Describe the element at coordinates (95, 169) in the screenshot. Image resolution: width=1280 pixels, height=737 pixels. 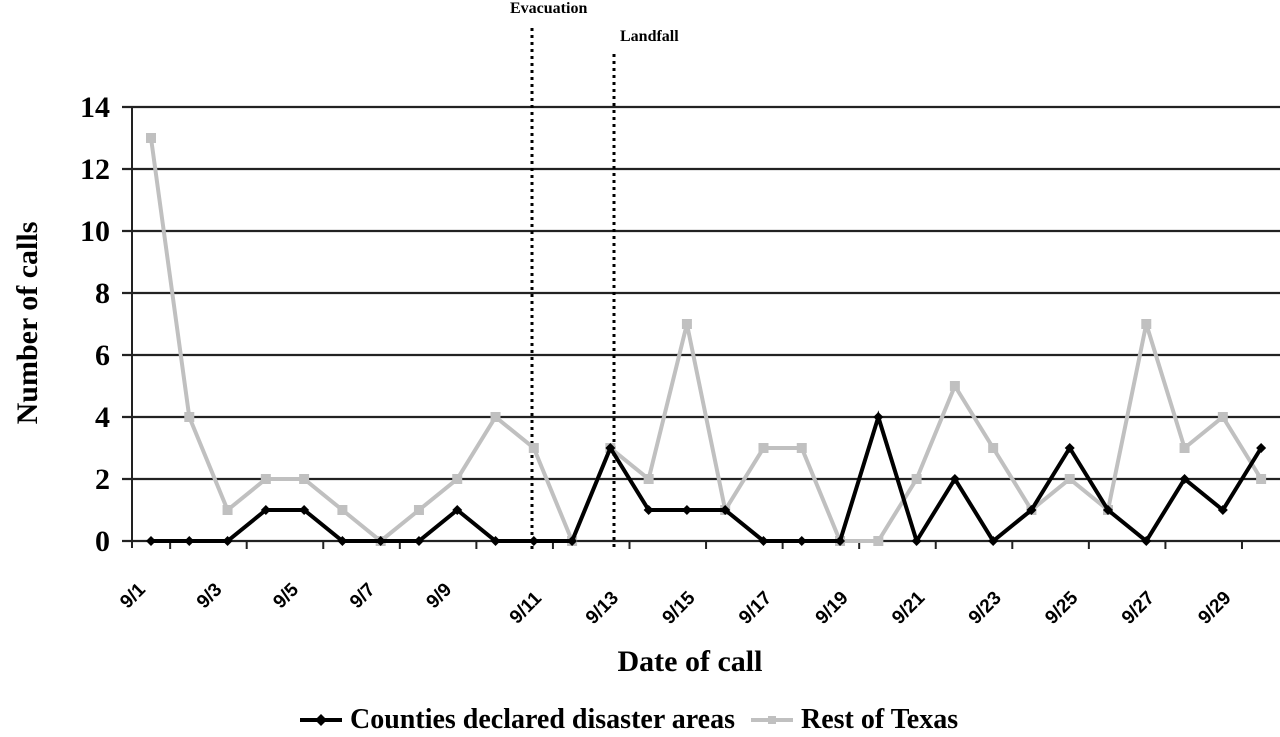
I see `y-tick-label: 12` at that location.